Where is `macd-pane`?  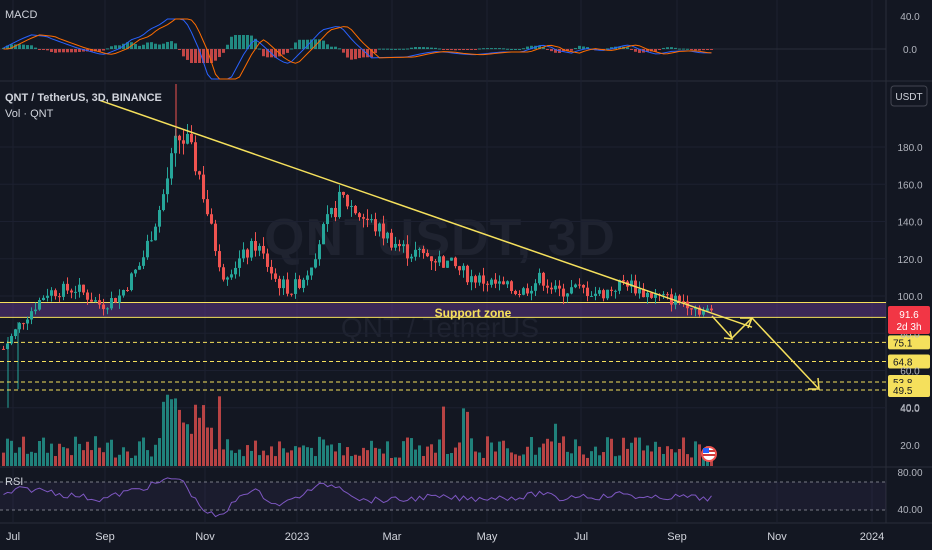
macd-pane is located at coordinates (443, 49).